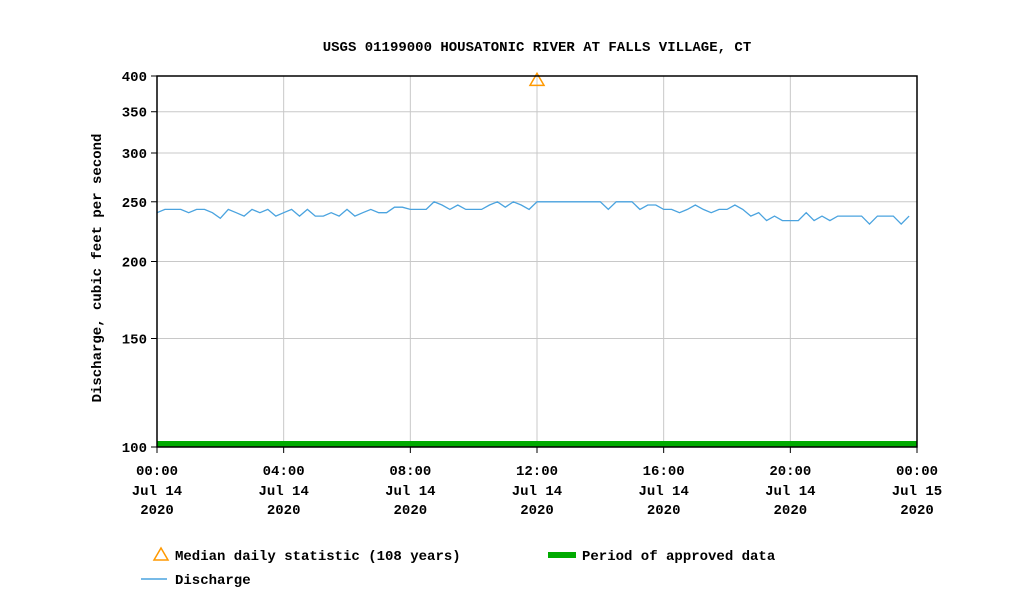  Describe the element at coordinates (410, 472) in the screenshot. I see `x-tick-time: 08:00` at that location.